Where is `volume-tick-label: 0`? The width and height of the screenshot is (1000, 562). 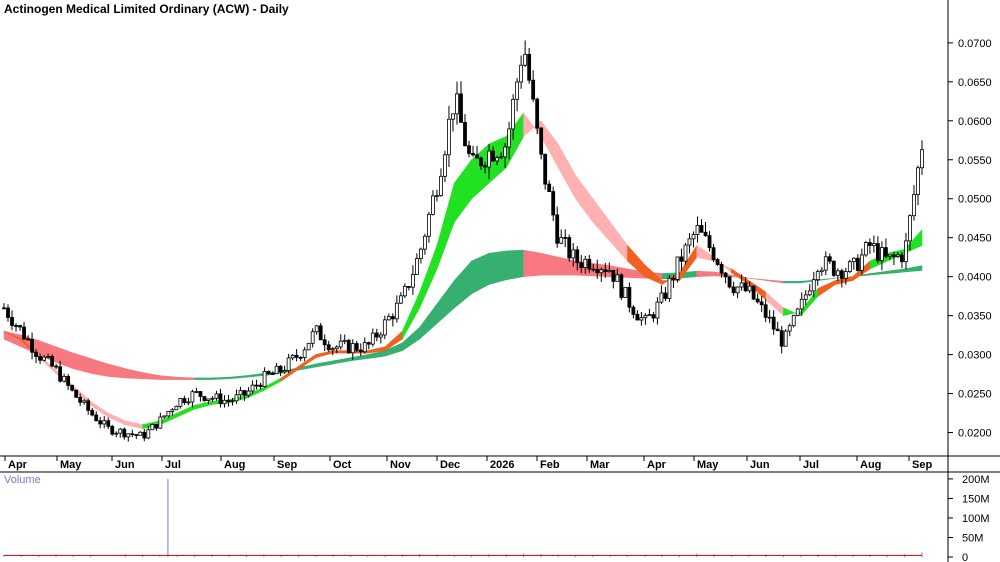
volume-tick-label: 0 is located at coordinates (965, 557).